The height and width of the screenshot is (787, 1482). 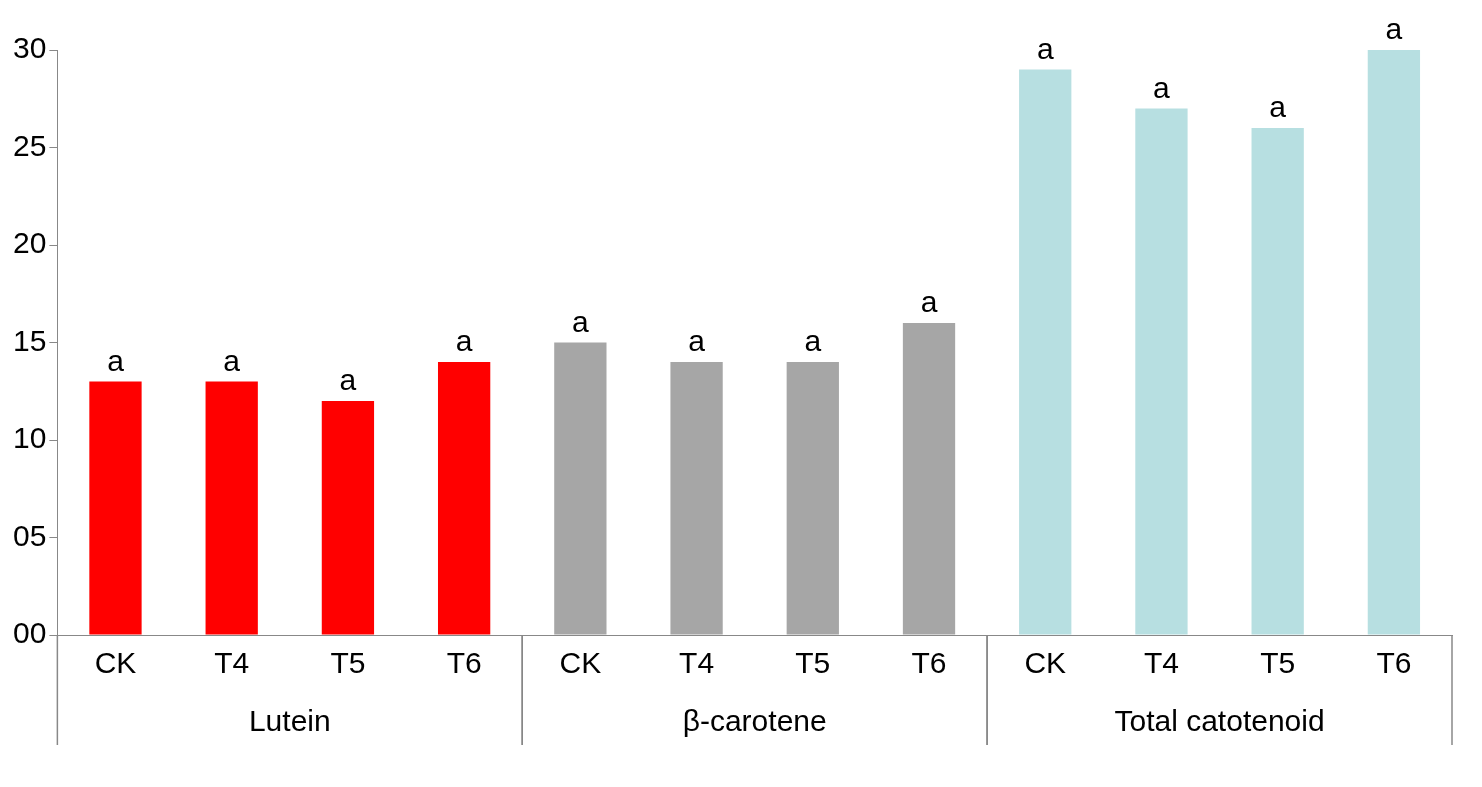 I want to click on y-tick-label: 10, so click(x=29, y=438).